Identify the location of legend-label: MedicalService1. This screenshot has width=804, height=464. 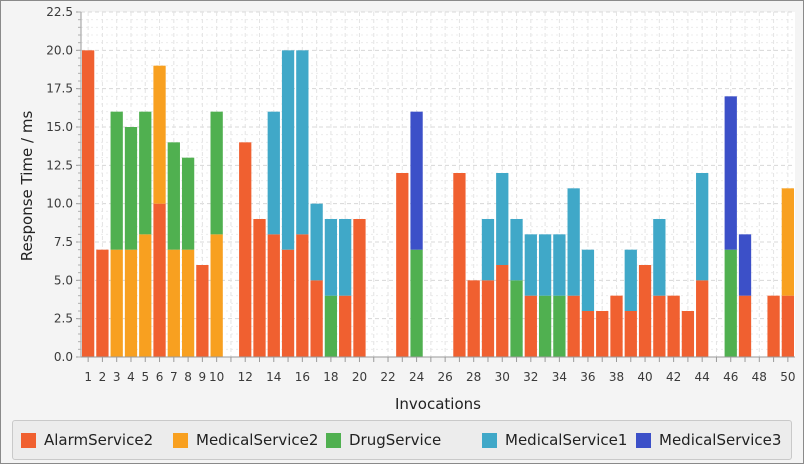
(566, 440).